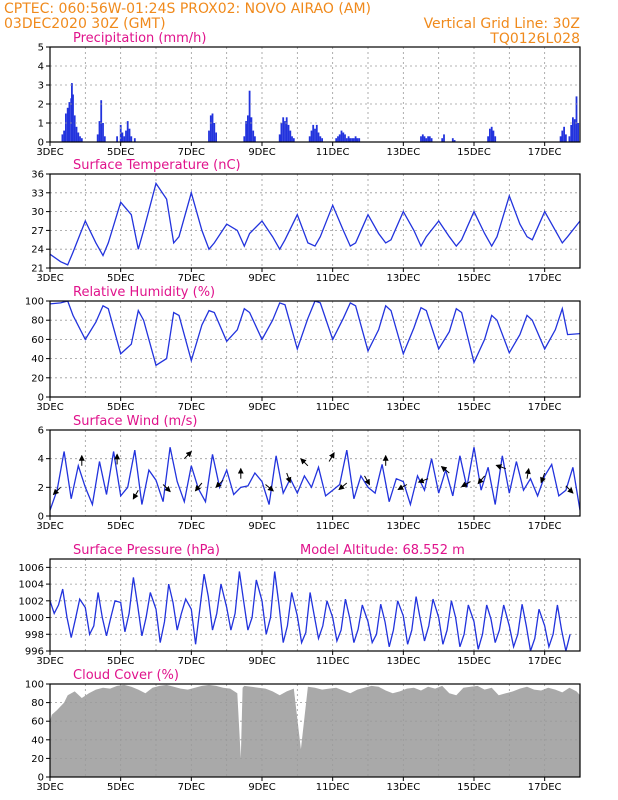 Image resolution: width=618 pixels, height=800 pixels. Describe the element at coordinates (41, 86) in the screenshot. I see `precip-ytick-label: 3` at that location.